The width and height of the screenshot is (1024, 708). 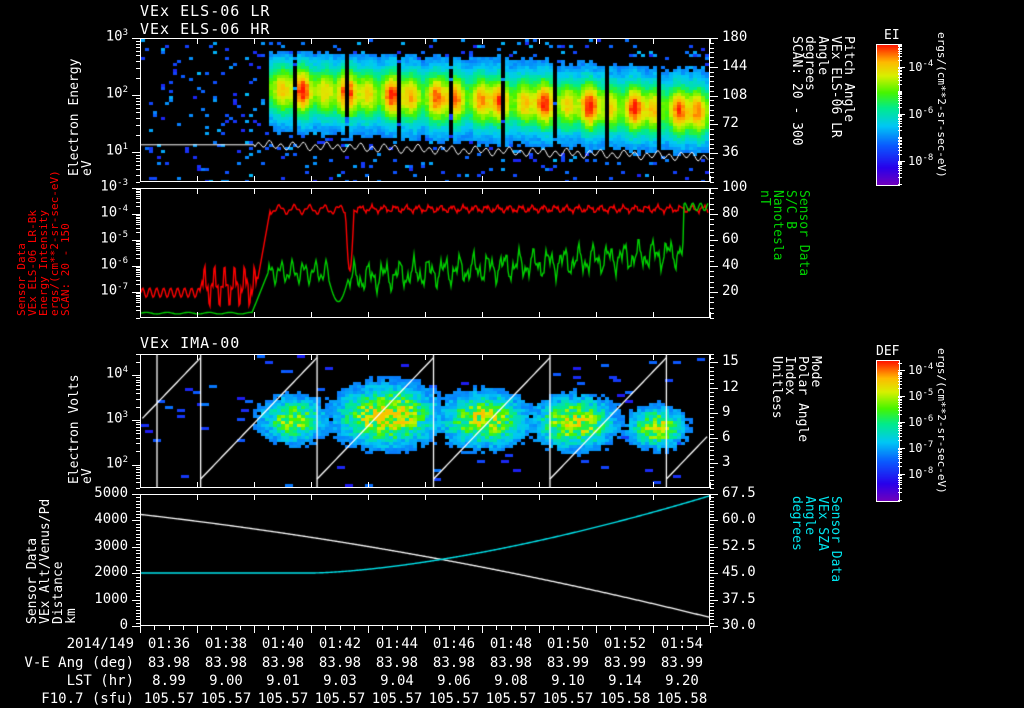 What do you see at coordinates (730, 265) in the screenshot?
I see `panel2-right-tick-40: 40` at bounding box center [730, 265].